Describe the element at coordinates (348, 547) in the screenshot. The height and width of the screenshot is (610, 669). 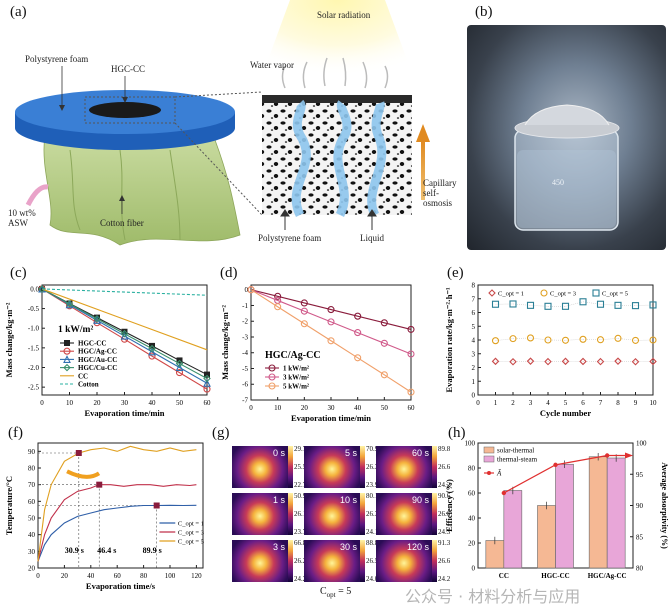
I see `thermal-time-label: 30 s` at that location.